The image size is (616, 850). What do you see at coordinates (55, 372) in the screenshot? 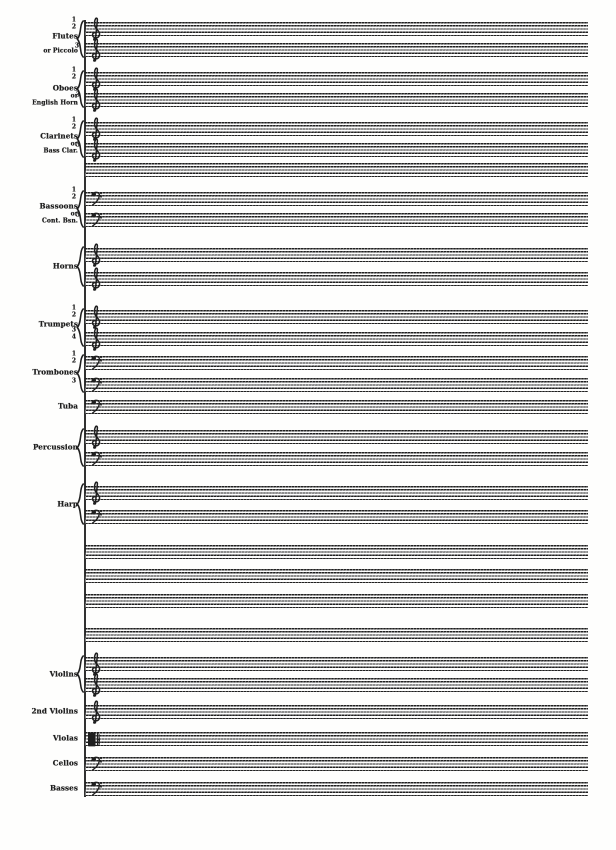
I see `instrument-label-trombones: Trombones` at bounding box center [55, 372].